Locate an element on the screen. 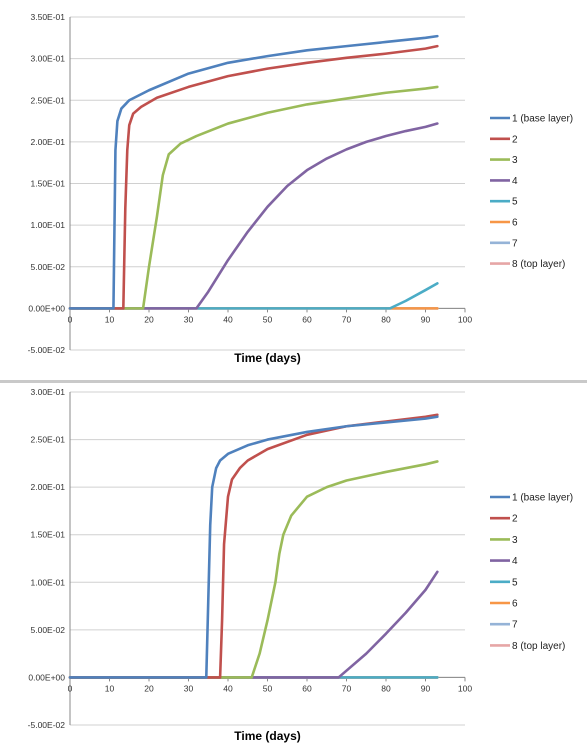 The image size is (587, 756). panel-divider is located at coordinates (293, 381).